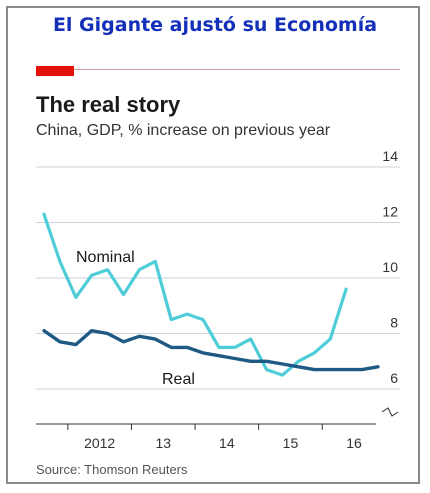  I want to click on x-tick-label: 2012, so click(99, 443).